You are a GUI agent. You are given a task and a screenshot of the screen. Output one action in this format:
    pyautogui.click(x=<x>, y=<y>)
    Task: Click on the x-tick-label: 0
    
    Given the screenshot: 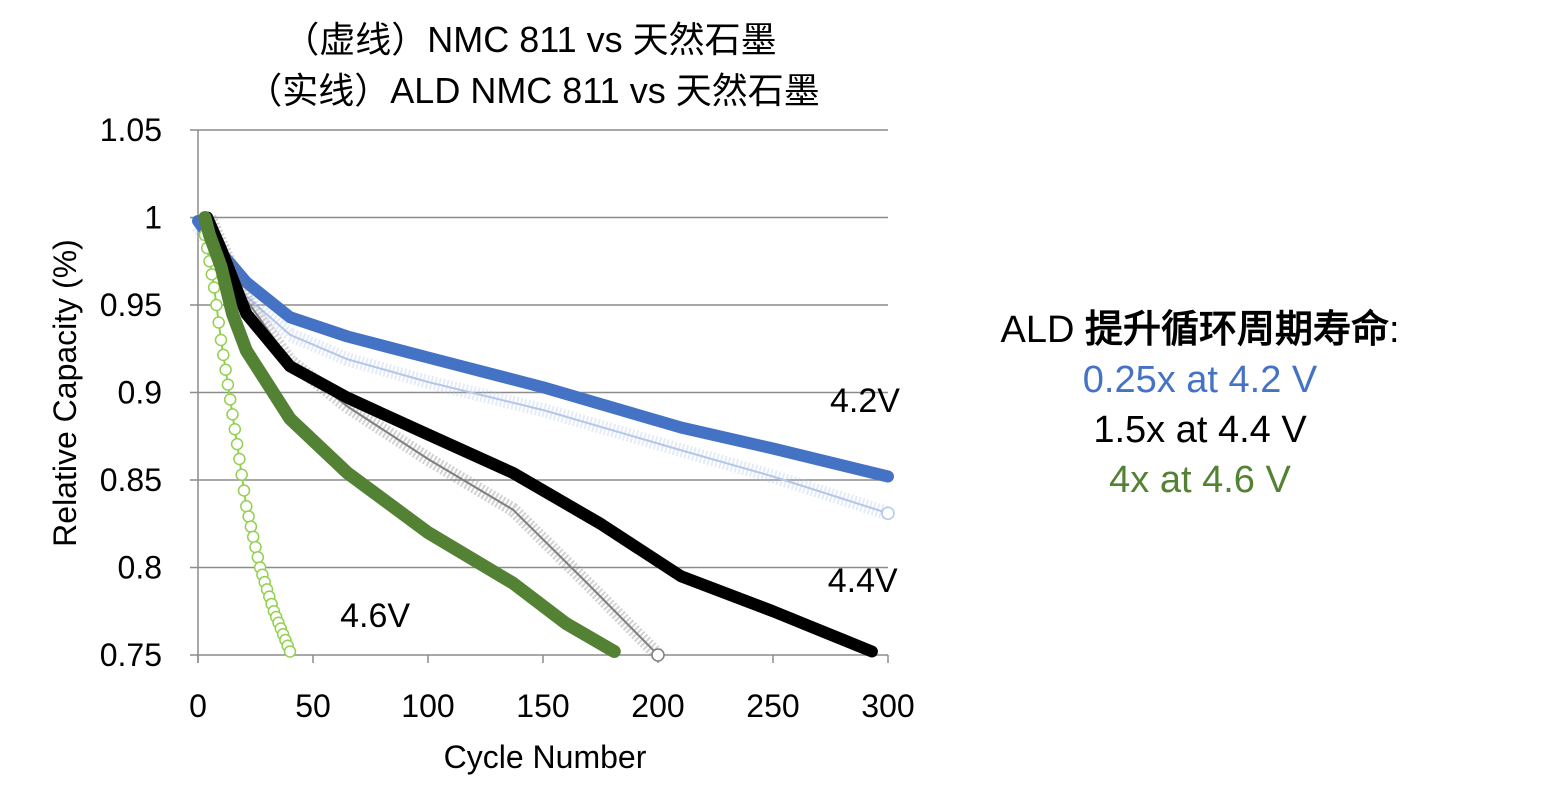 What is the action you would take?
    pyautogui.click(x=198, y=706)
    